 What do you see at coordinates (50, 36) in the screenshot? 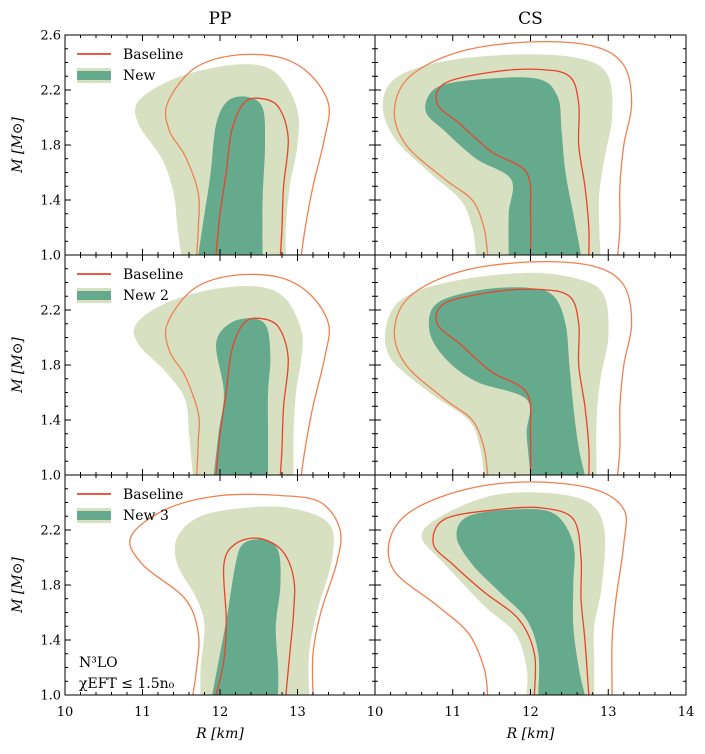
I see `y-tick-label: 2.6` at bounding box center [50, 36].